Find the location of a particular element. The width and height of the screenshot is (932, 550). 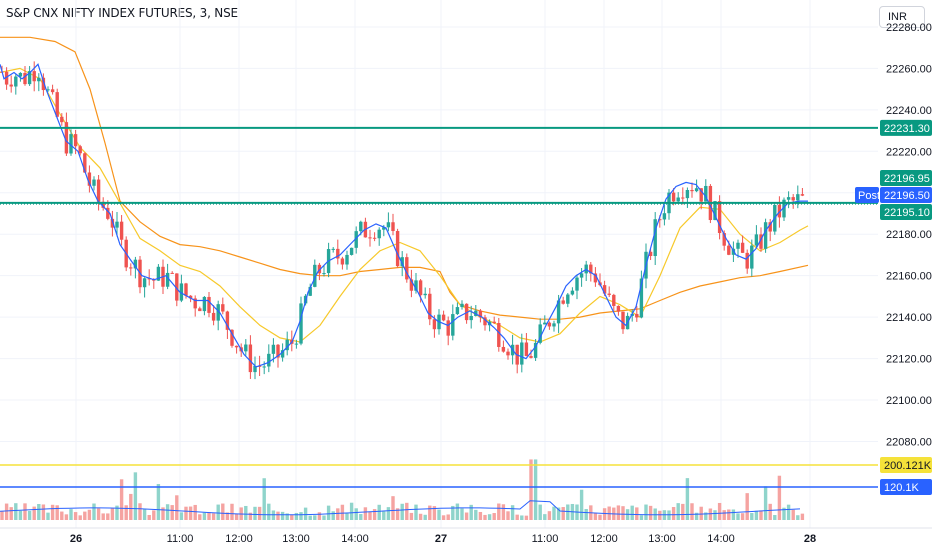

time-tick-label: 28 is located at coordinates (810, 539).